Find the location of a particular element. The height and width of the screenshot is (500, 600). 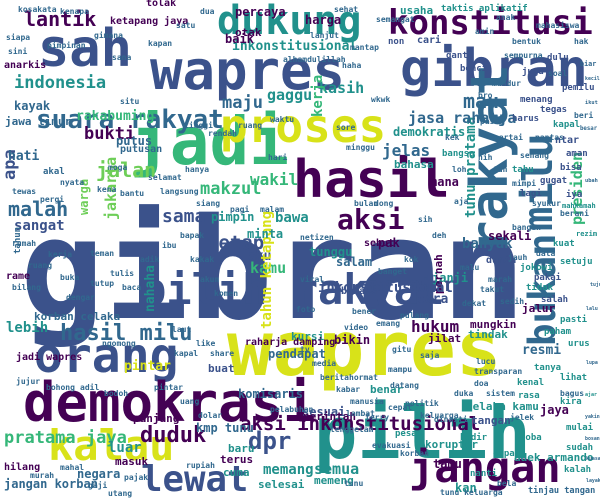

word-kasih: kasih is located at coordinates (341, 88).